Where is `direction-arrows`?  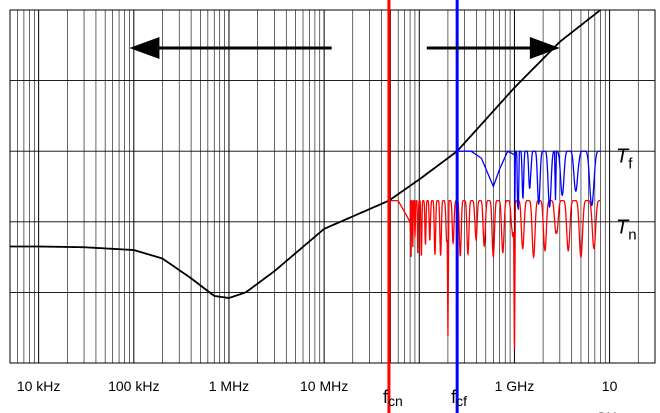 direction-arrows is located at coordinates (344, 48).